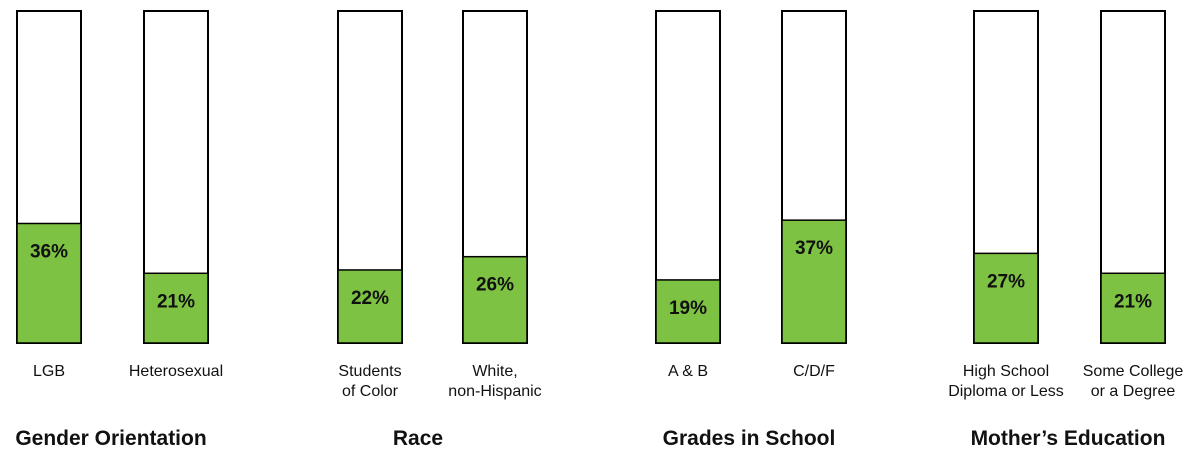  Describe the element at coordinates (1133, 371) in the screenshot. I see `category-label: Some College` at that location.